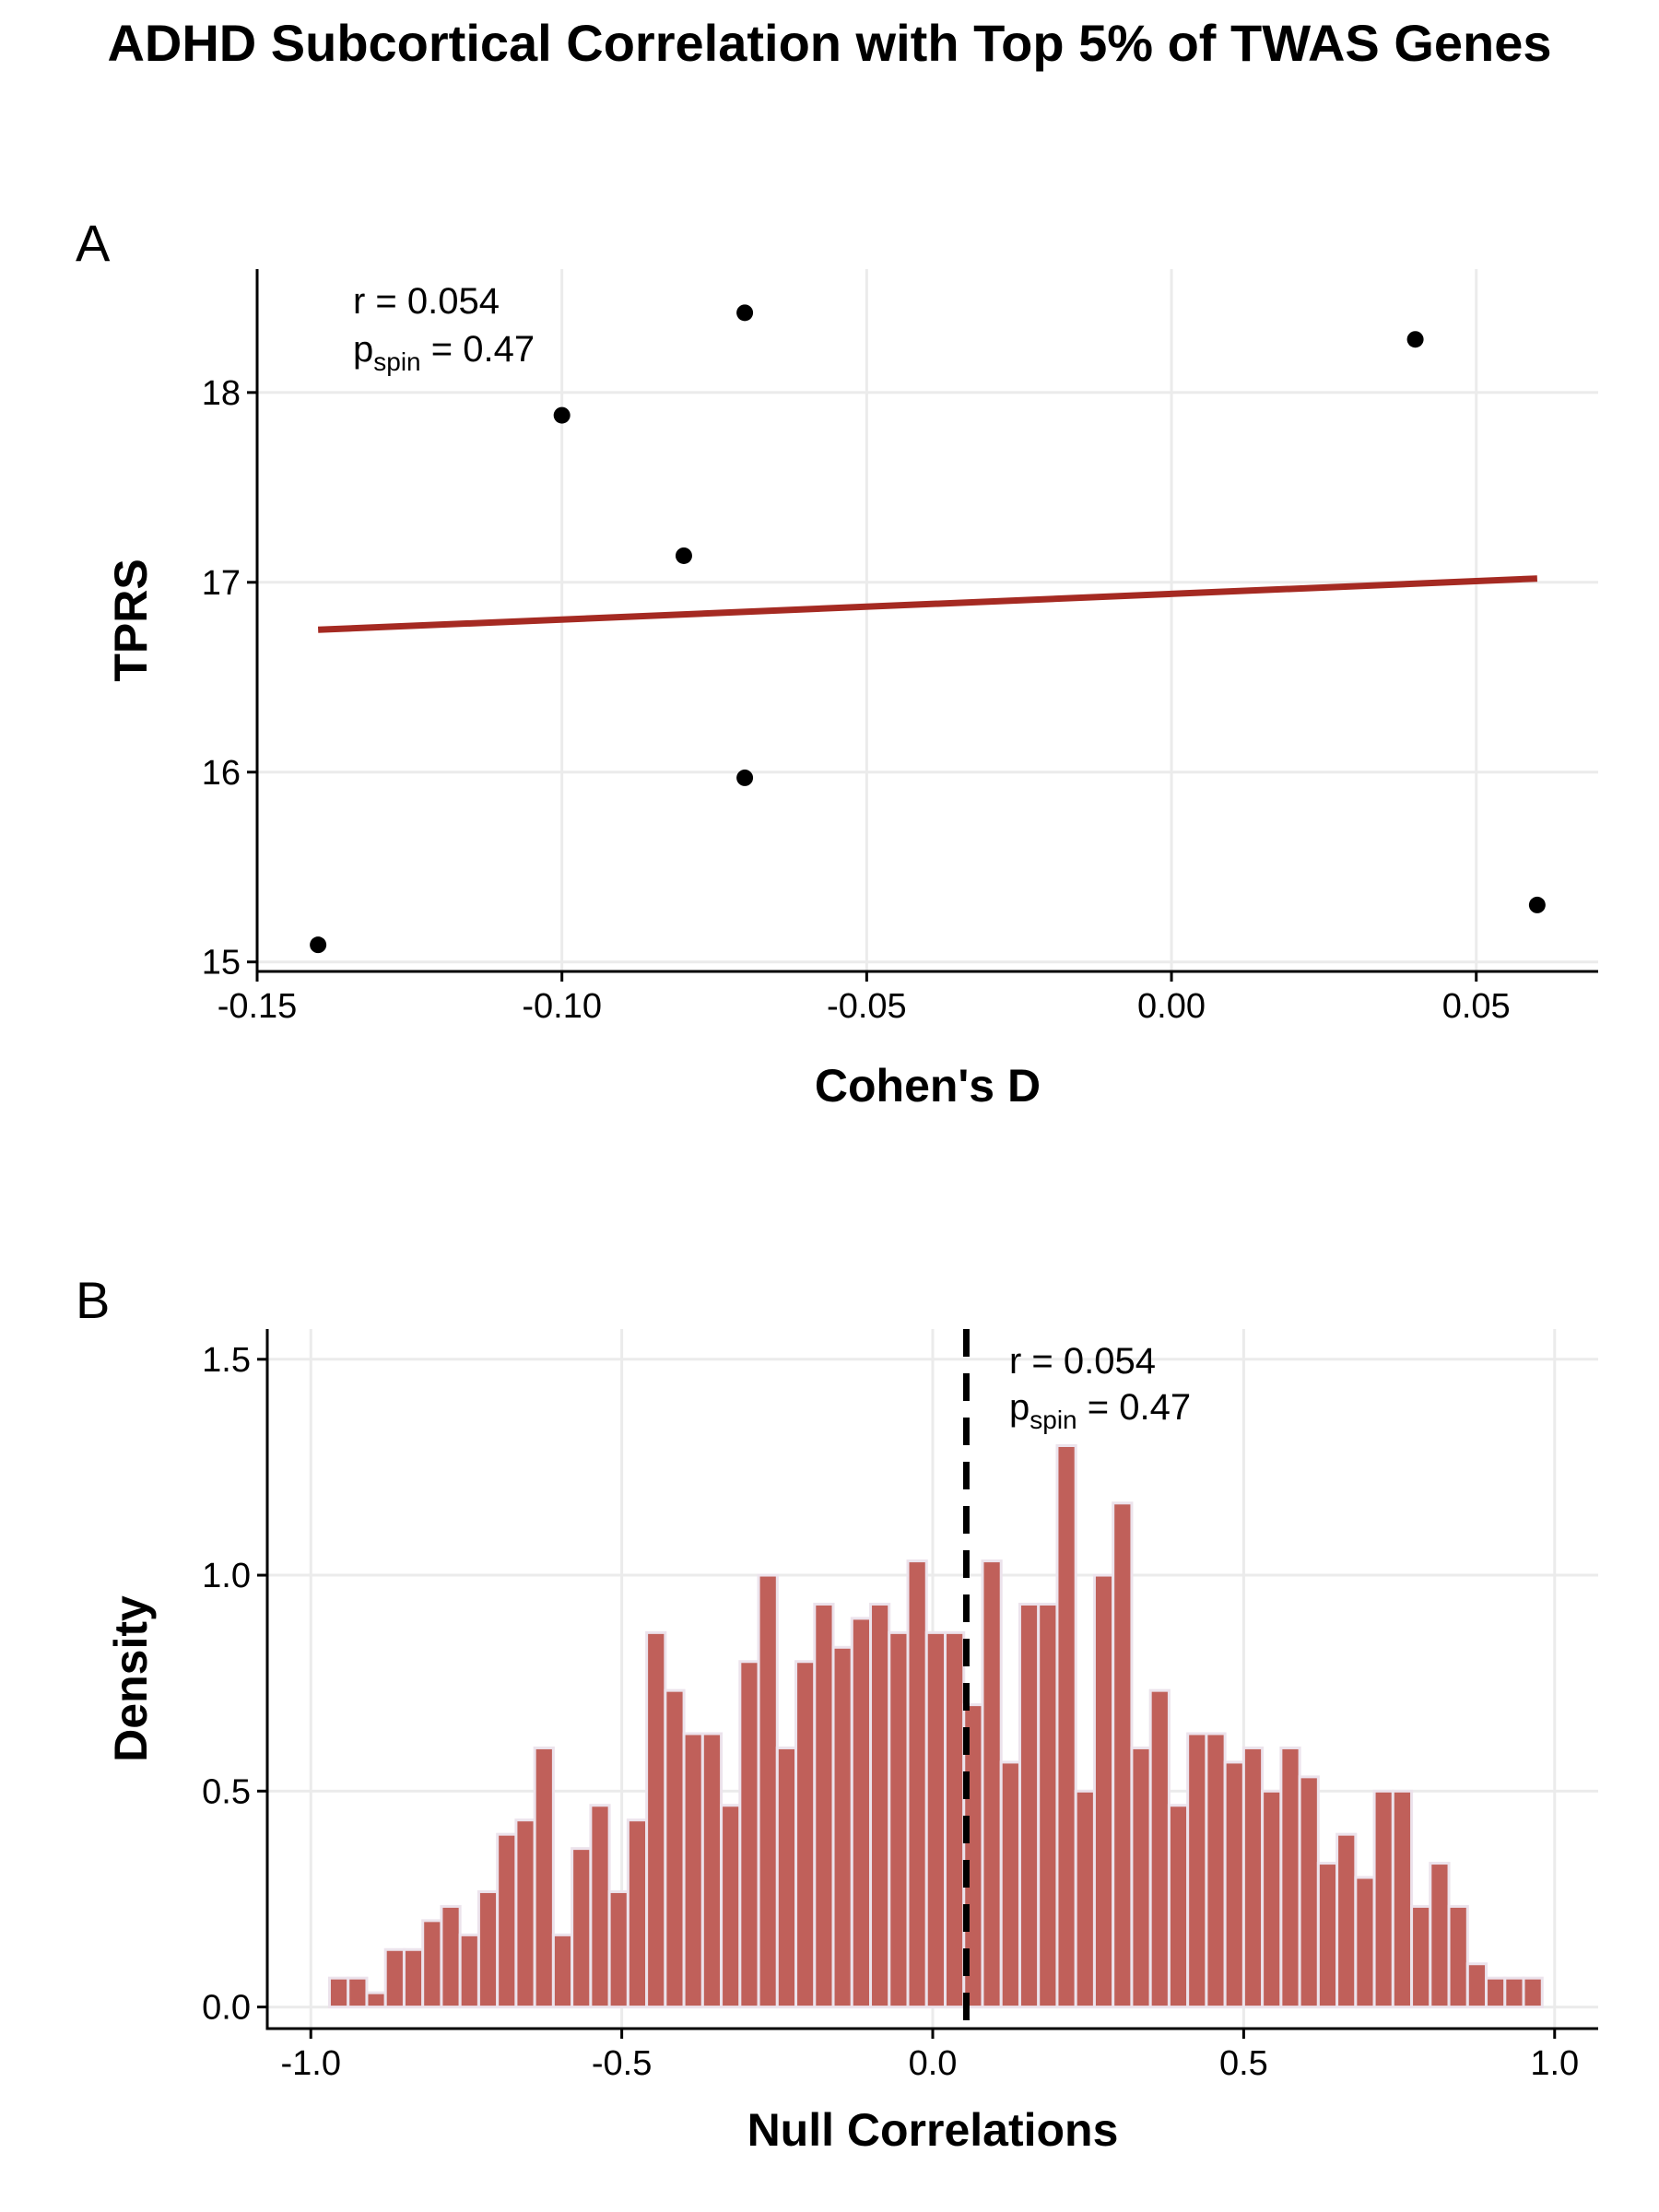 The width and height of the screenshot is (1659, 2212). What do you see at coordinates (226, 1791) in the screenshot?
I see `y-tick-label: 0.5` at bounding box center [226, 1791].